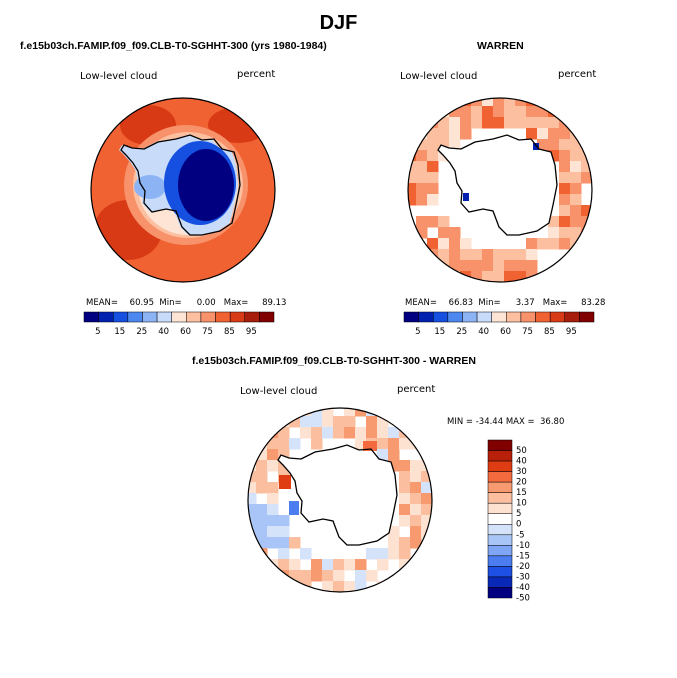  Describe the element at coordinates (141, 303) in the screenshot. I see `panel-1-mean-value: 60.95` at that location.